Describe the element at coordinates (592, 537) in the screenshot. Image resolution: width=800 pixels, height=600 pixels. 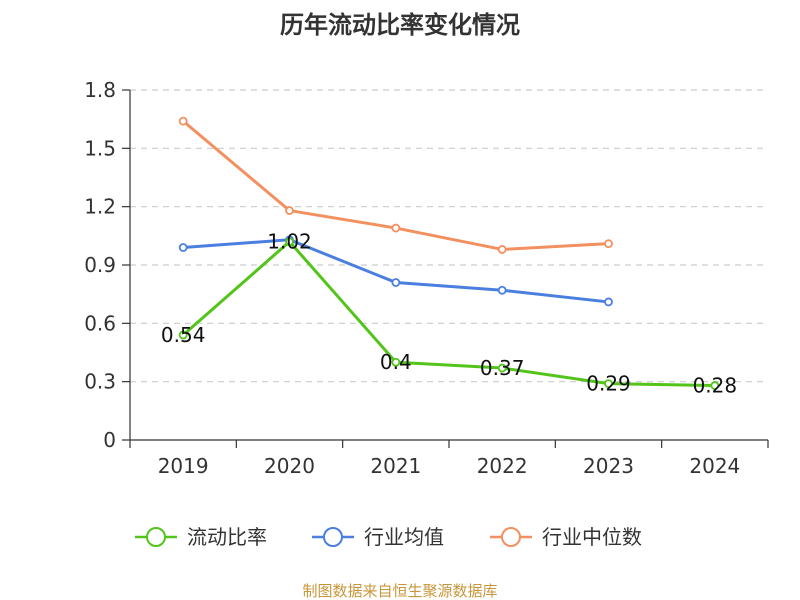
I see `legend-label: 行业中位数` at that location.